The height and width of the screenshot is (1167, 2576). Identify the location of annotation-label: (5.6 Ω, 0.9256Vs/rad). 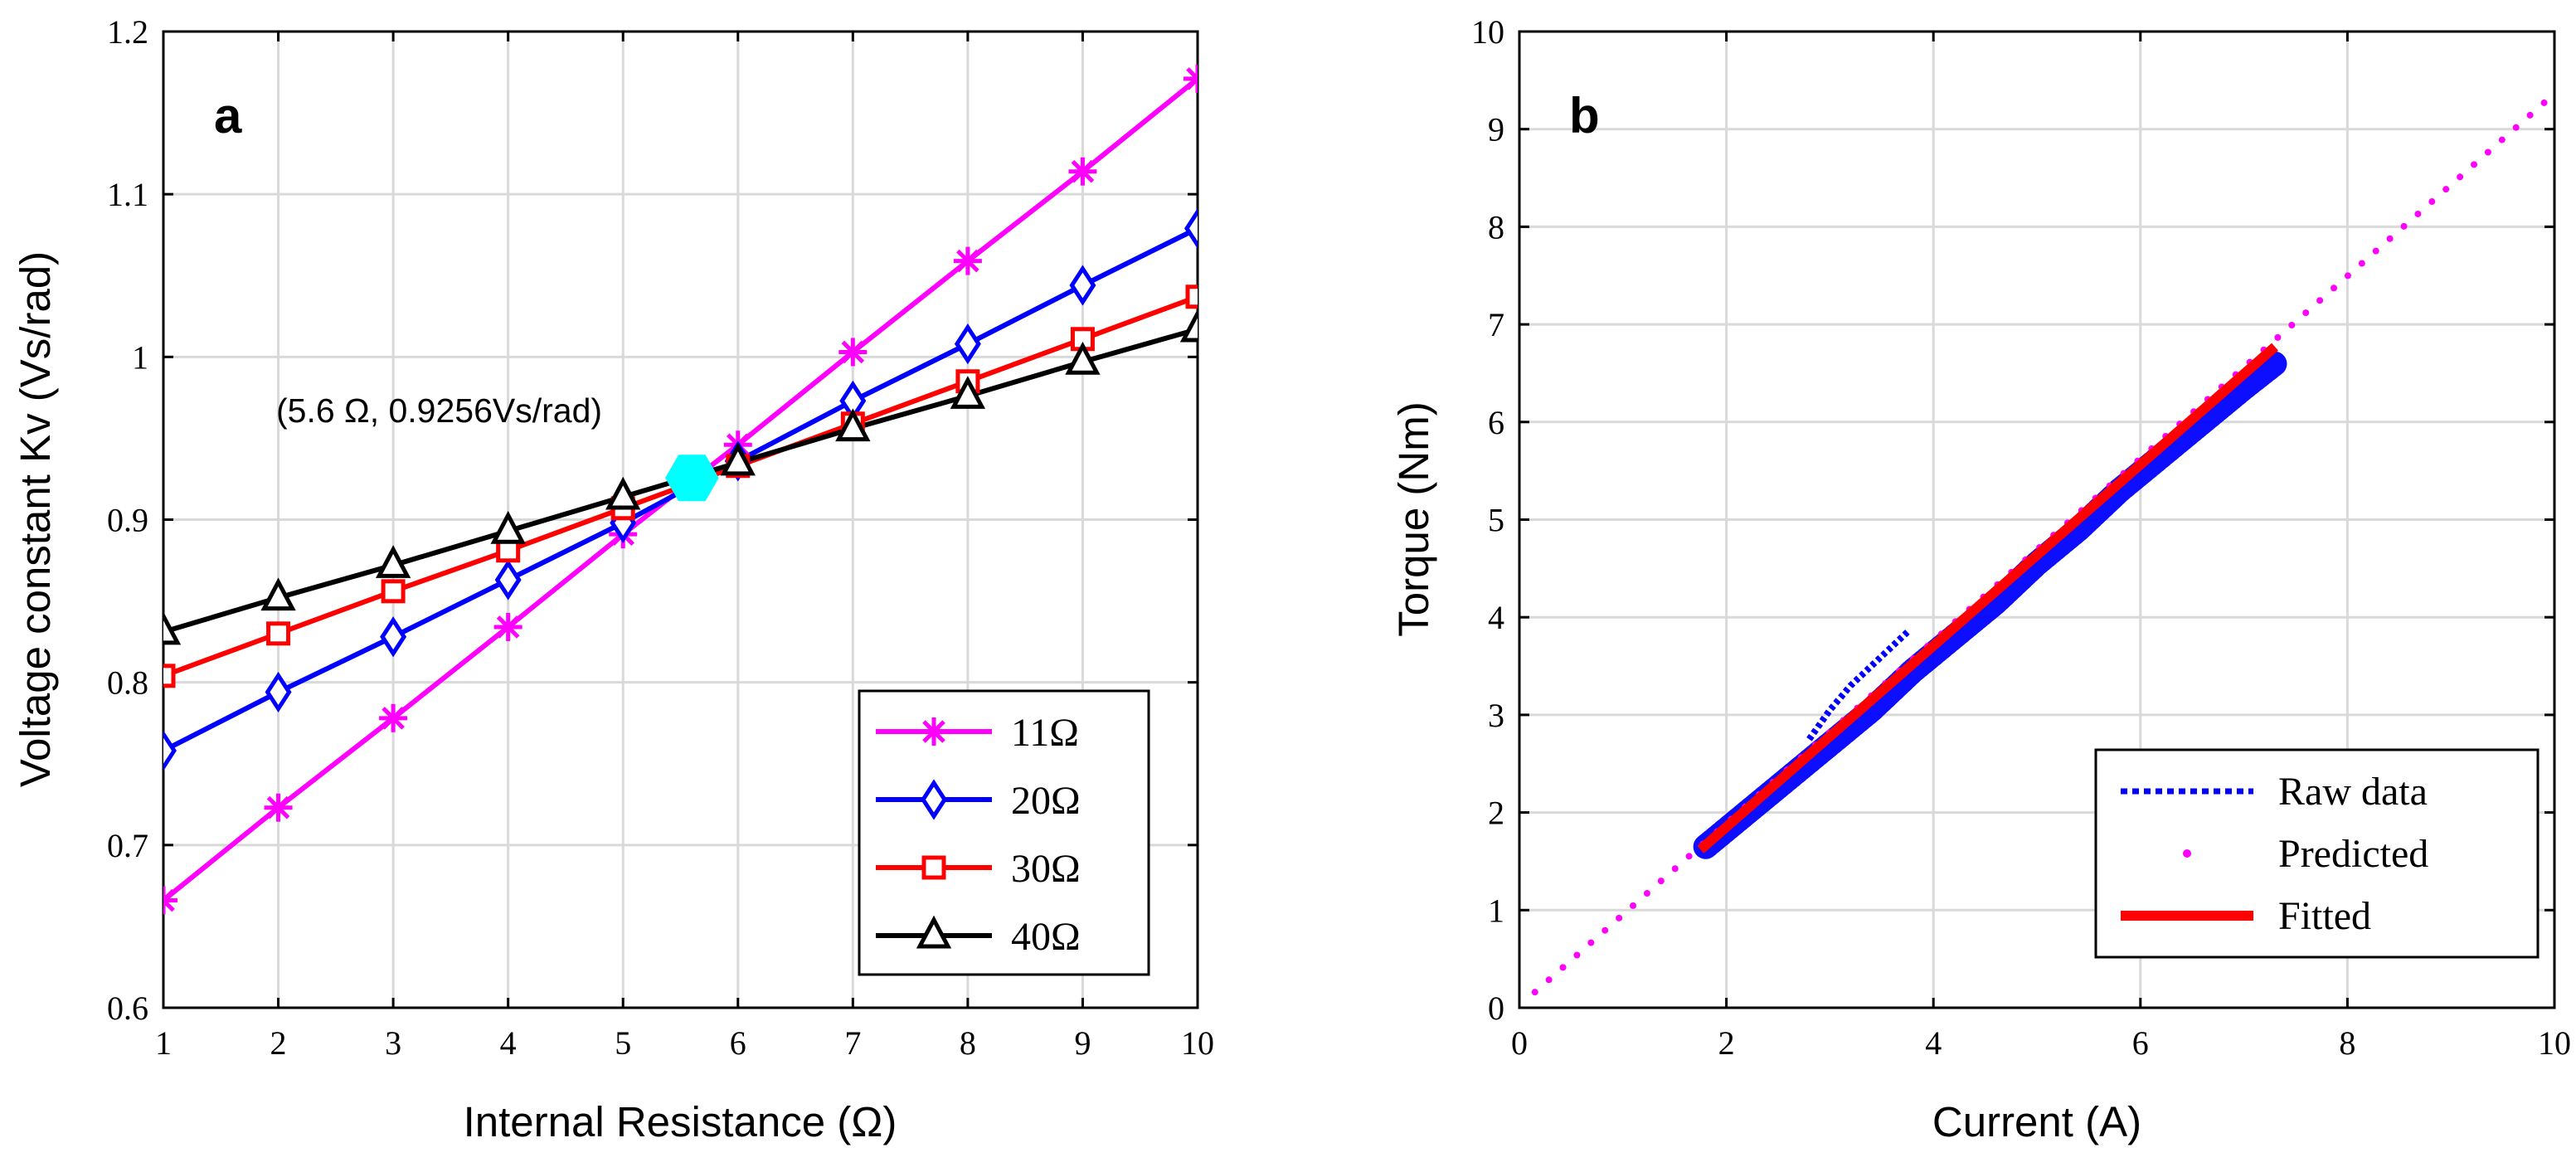
(439, 410).